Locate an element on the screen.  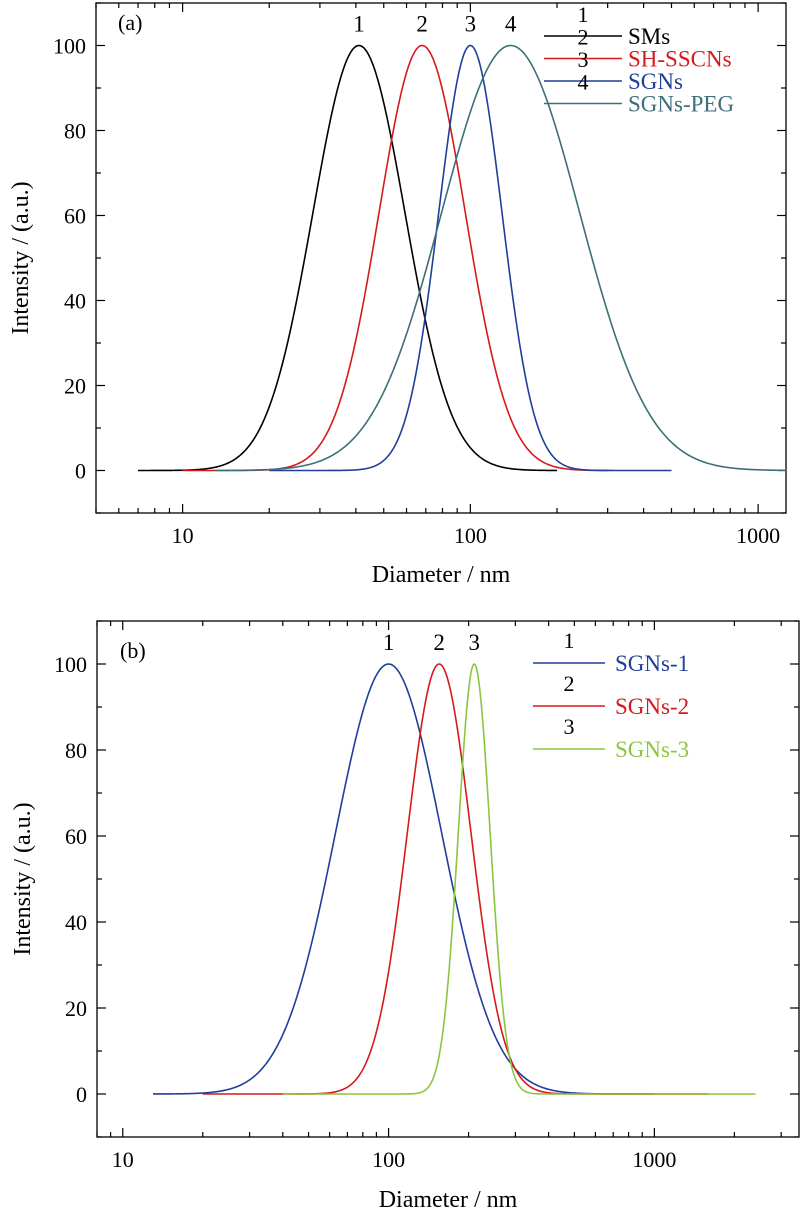
legend-label: SGNs-2 is located at coordinates (652, 706).